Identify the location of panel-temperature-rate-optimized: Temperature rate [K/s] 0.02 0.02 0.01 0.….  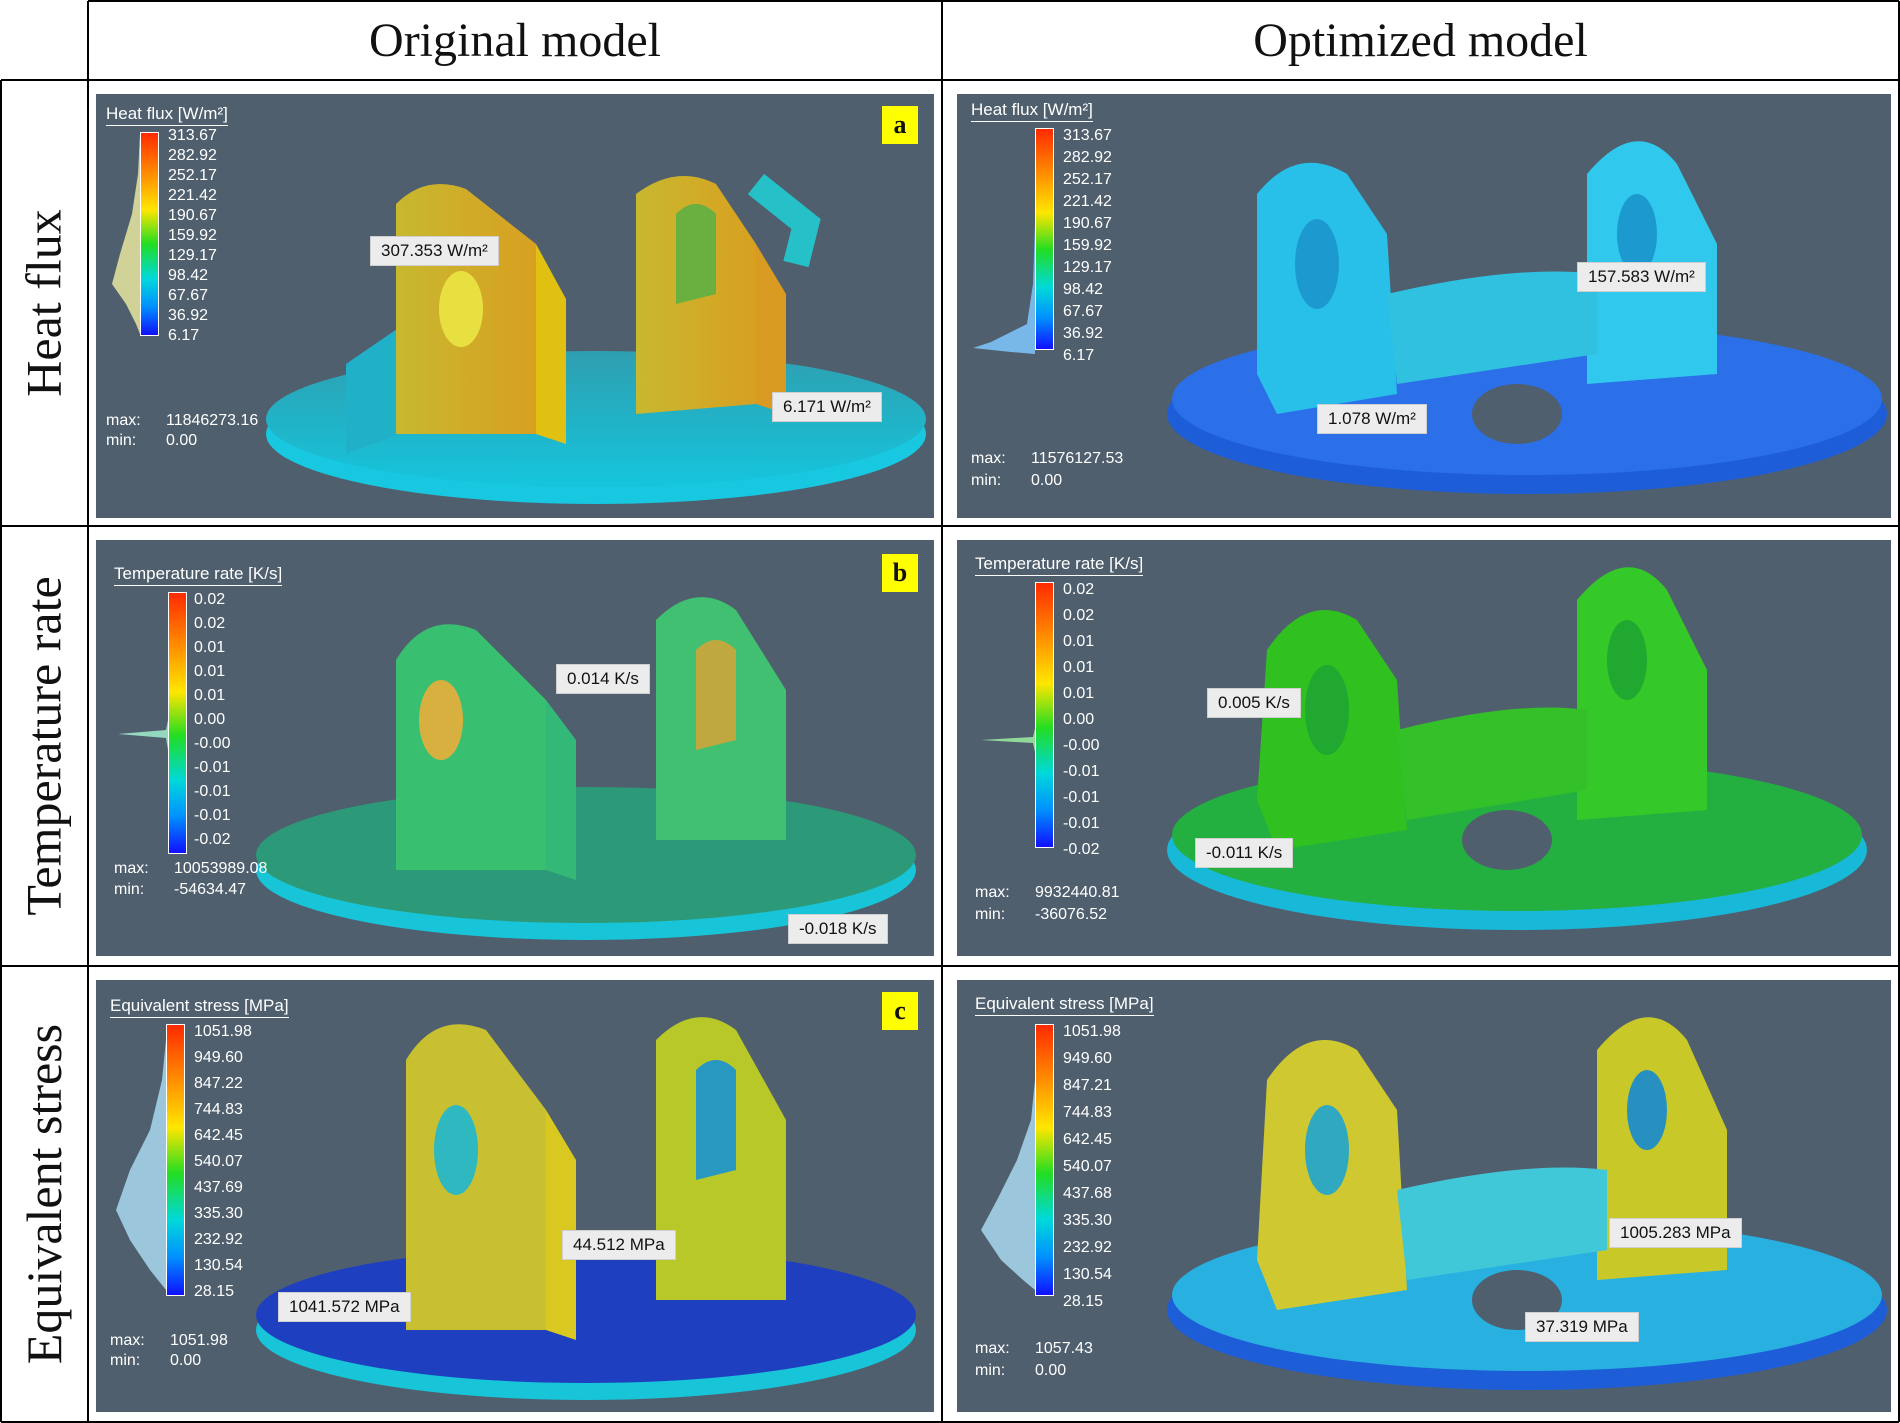
(1424, 748).